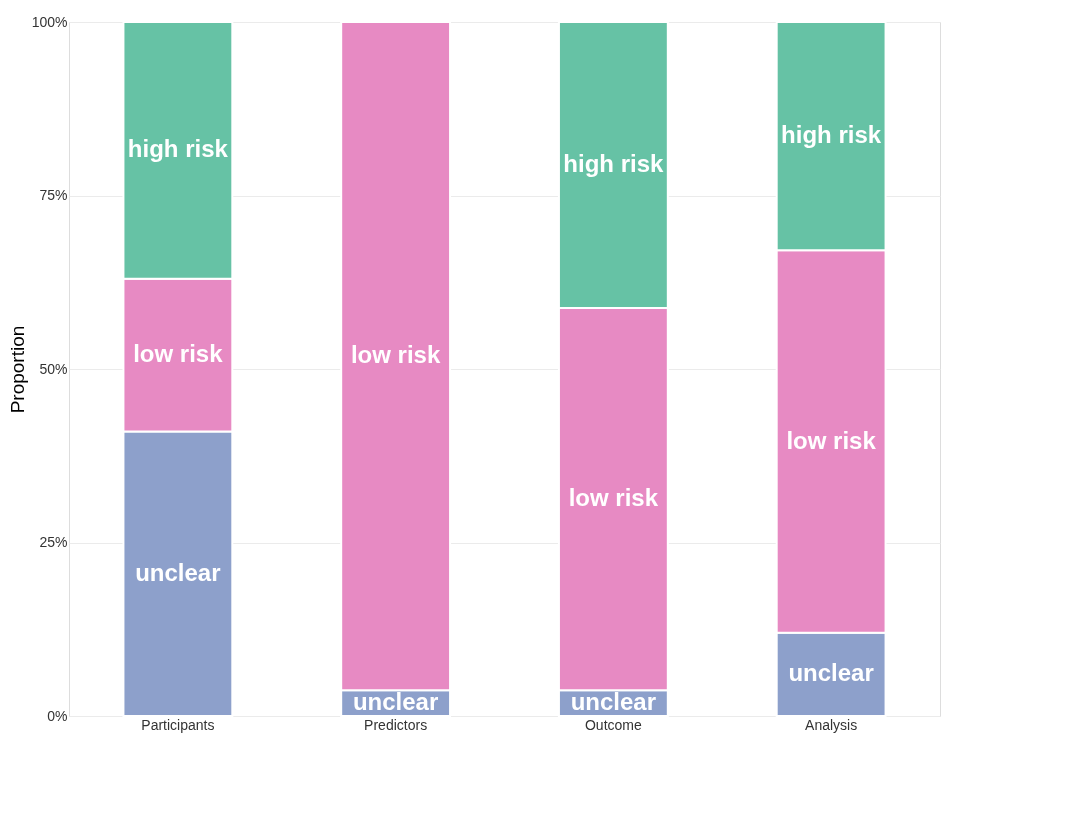 This screenshot has height=832, width=1071. Describe the element at coordinates (53, 542) in the screenshot. I see `y-tick-label: 25%` at that location.